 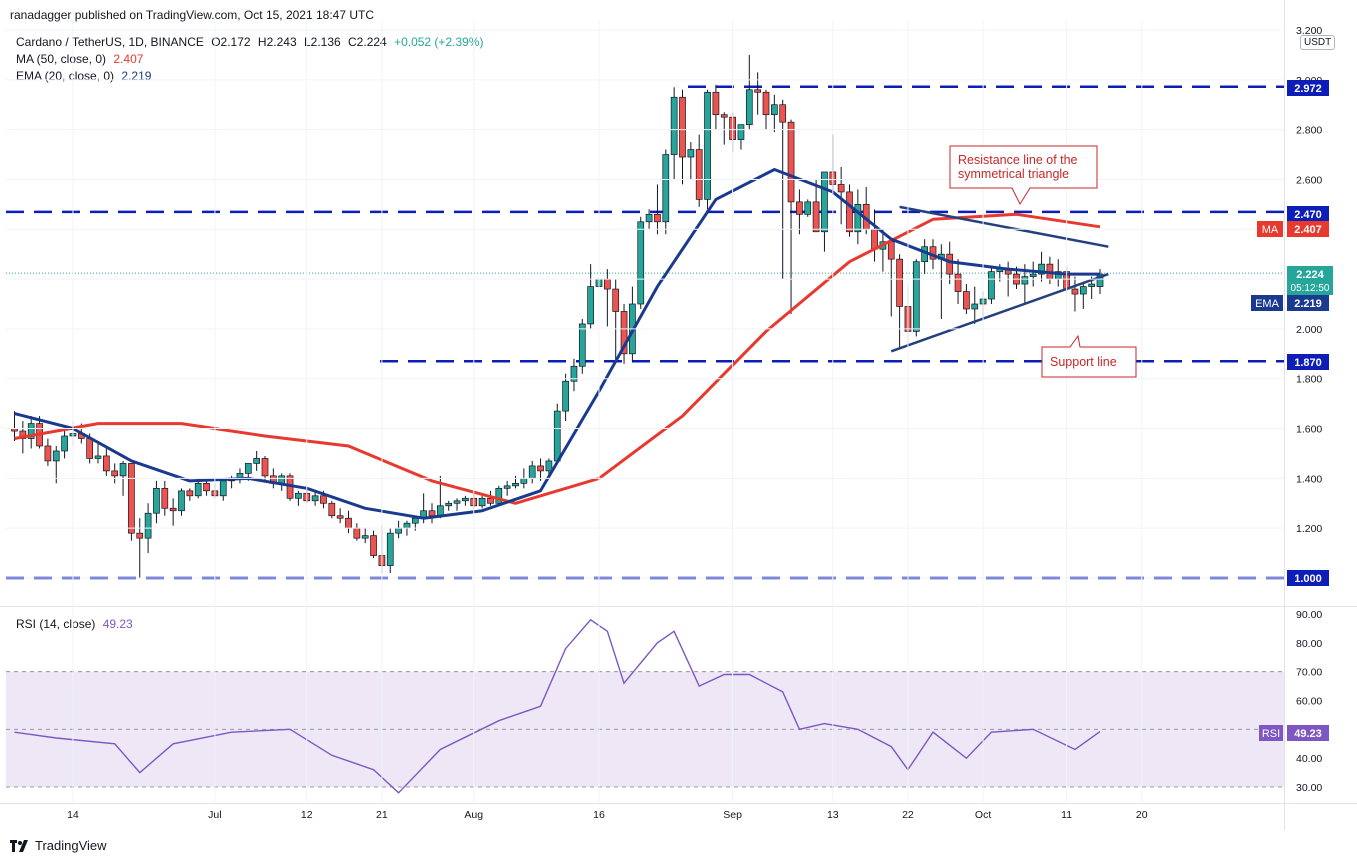 I want to click on high-value: H2.243, so click(x=277, y=42).